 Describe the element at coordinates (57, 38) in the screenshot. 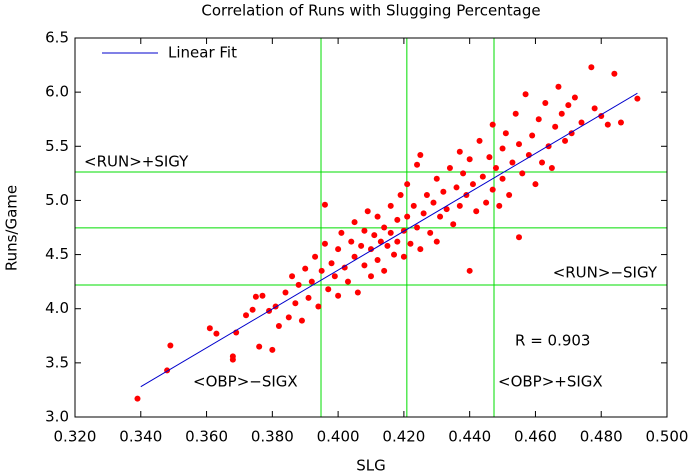

I see `y-tick-label: 6.5` at that location.